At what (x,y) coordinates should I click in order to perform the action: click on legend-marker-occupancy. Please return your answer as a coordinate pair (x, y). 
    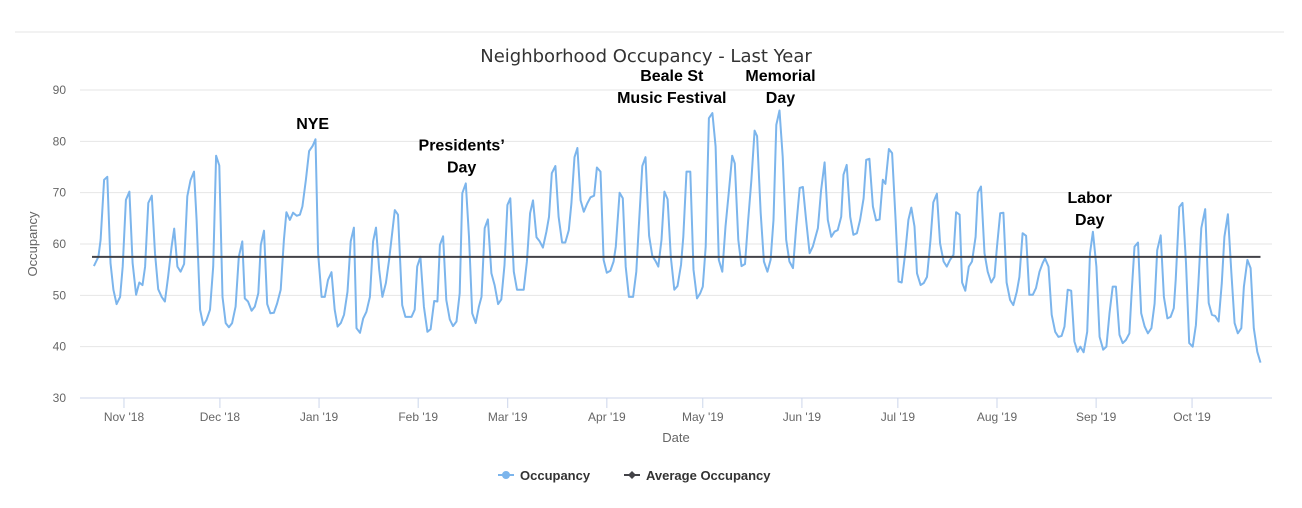
    Looking at the image, I should click on (506, 475).